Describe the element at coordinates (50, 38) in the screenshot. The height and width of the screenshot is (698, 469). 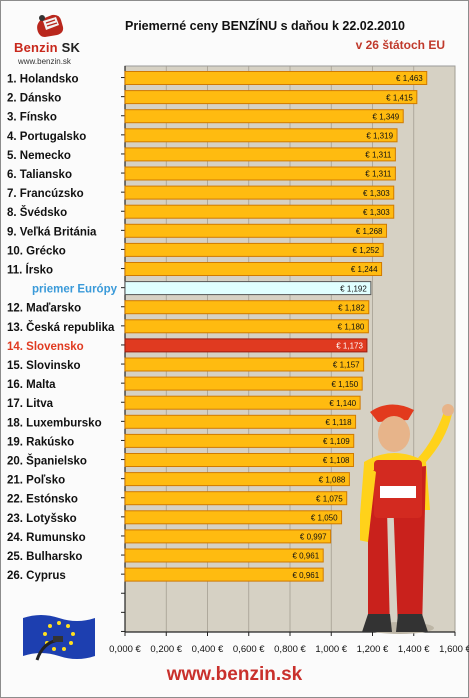
I see `benzin-logo: Benzin SK www.benzin.sk` at that location.